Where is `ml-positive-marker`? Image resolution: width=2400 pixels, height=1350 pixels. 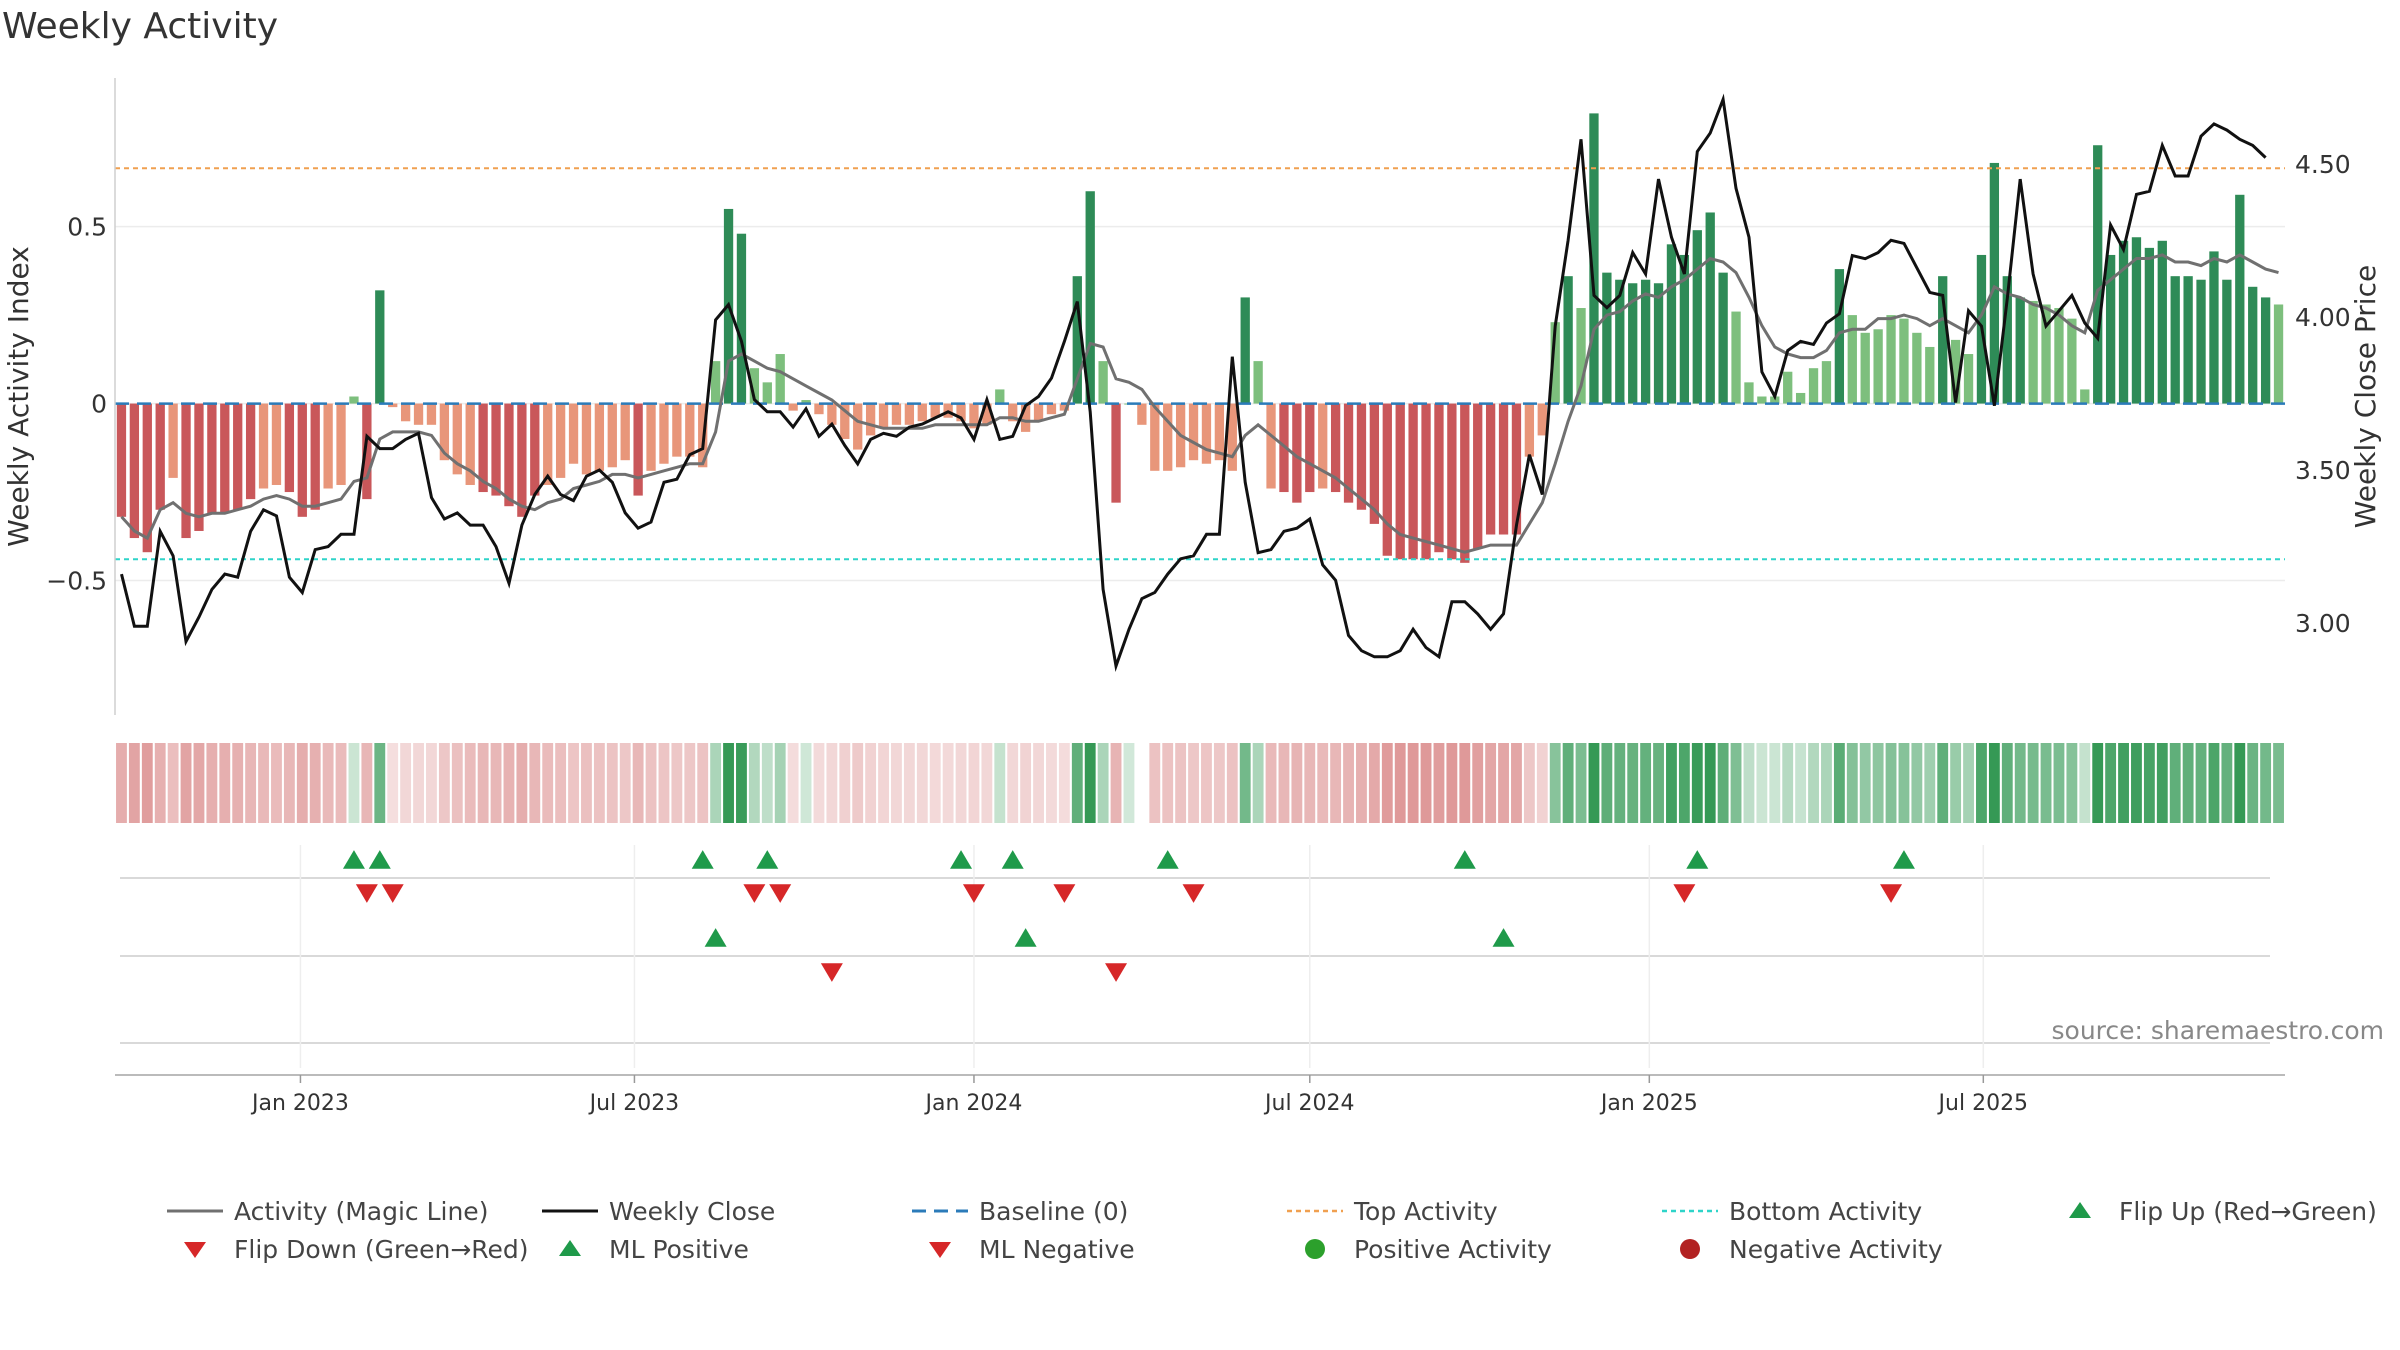 ml-positive-marker is located at coordinates (1503, 937).